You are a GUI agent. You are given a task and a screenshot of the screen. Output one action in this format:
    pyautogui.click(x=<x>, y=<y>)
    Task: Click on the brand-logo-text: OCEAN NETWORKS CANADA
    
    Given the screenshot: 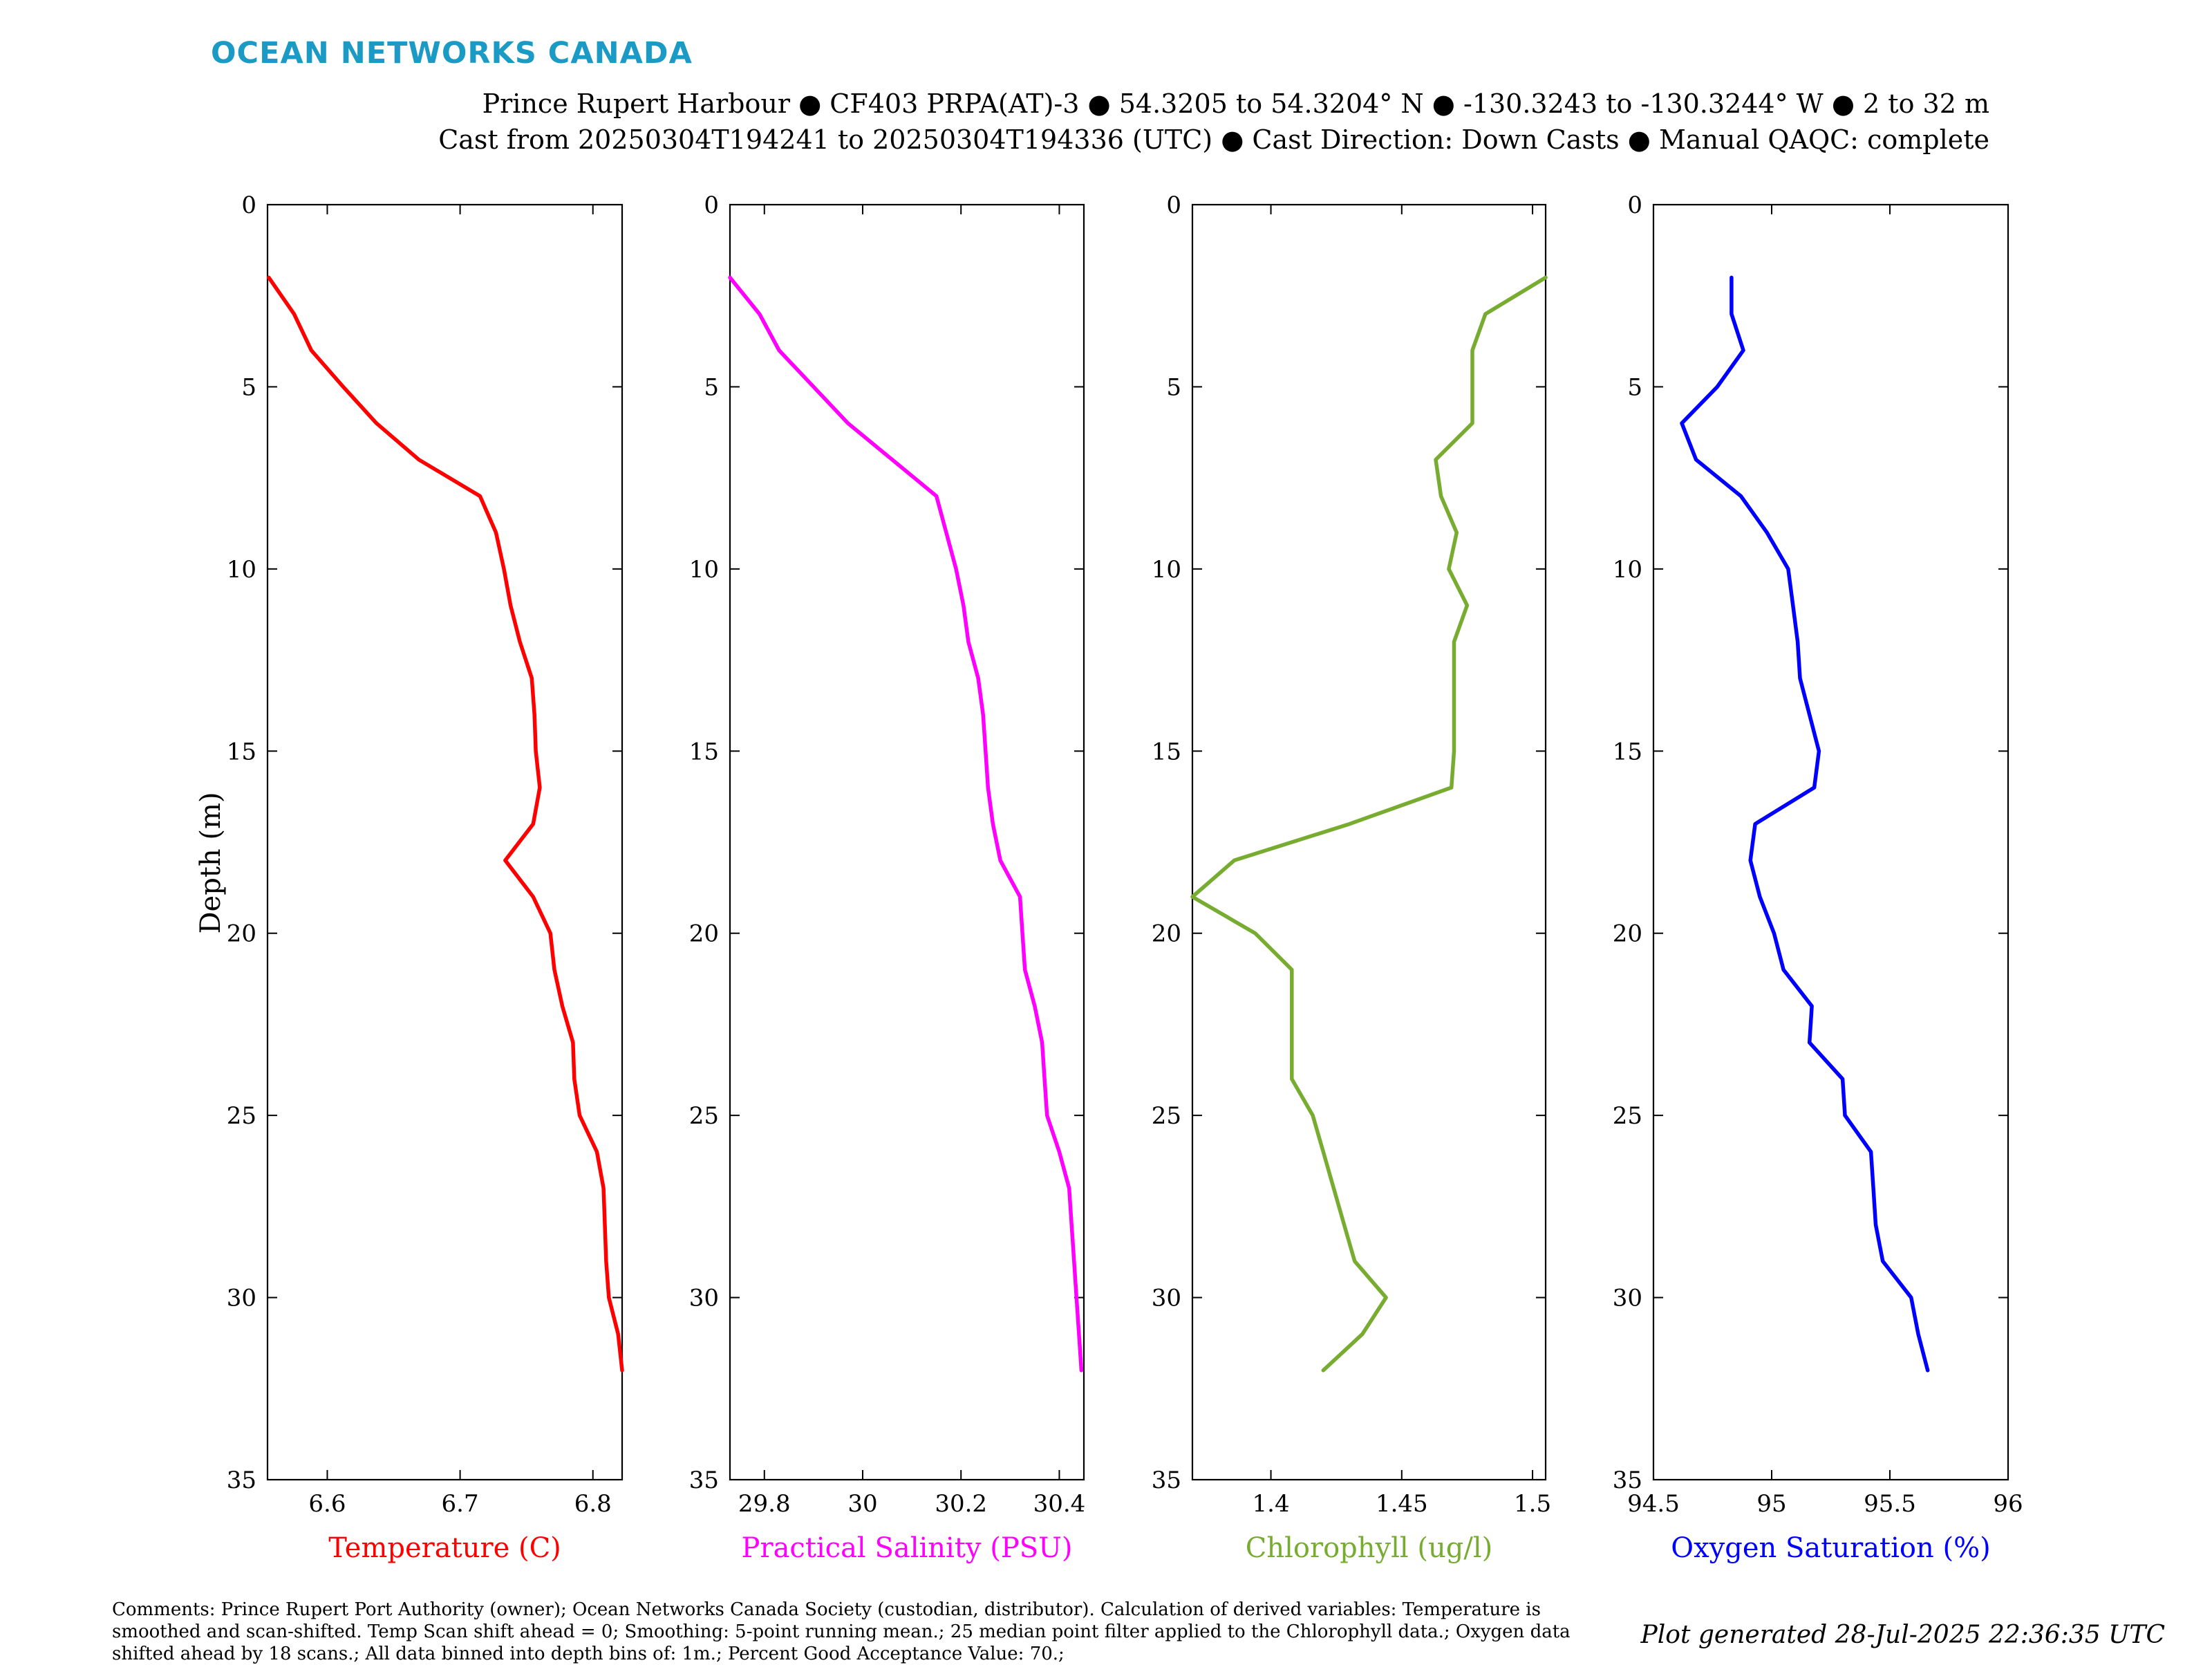 What is the action you would take?
    pyautogui.click(x=452, y=53)
    